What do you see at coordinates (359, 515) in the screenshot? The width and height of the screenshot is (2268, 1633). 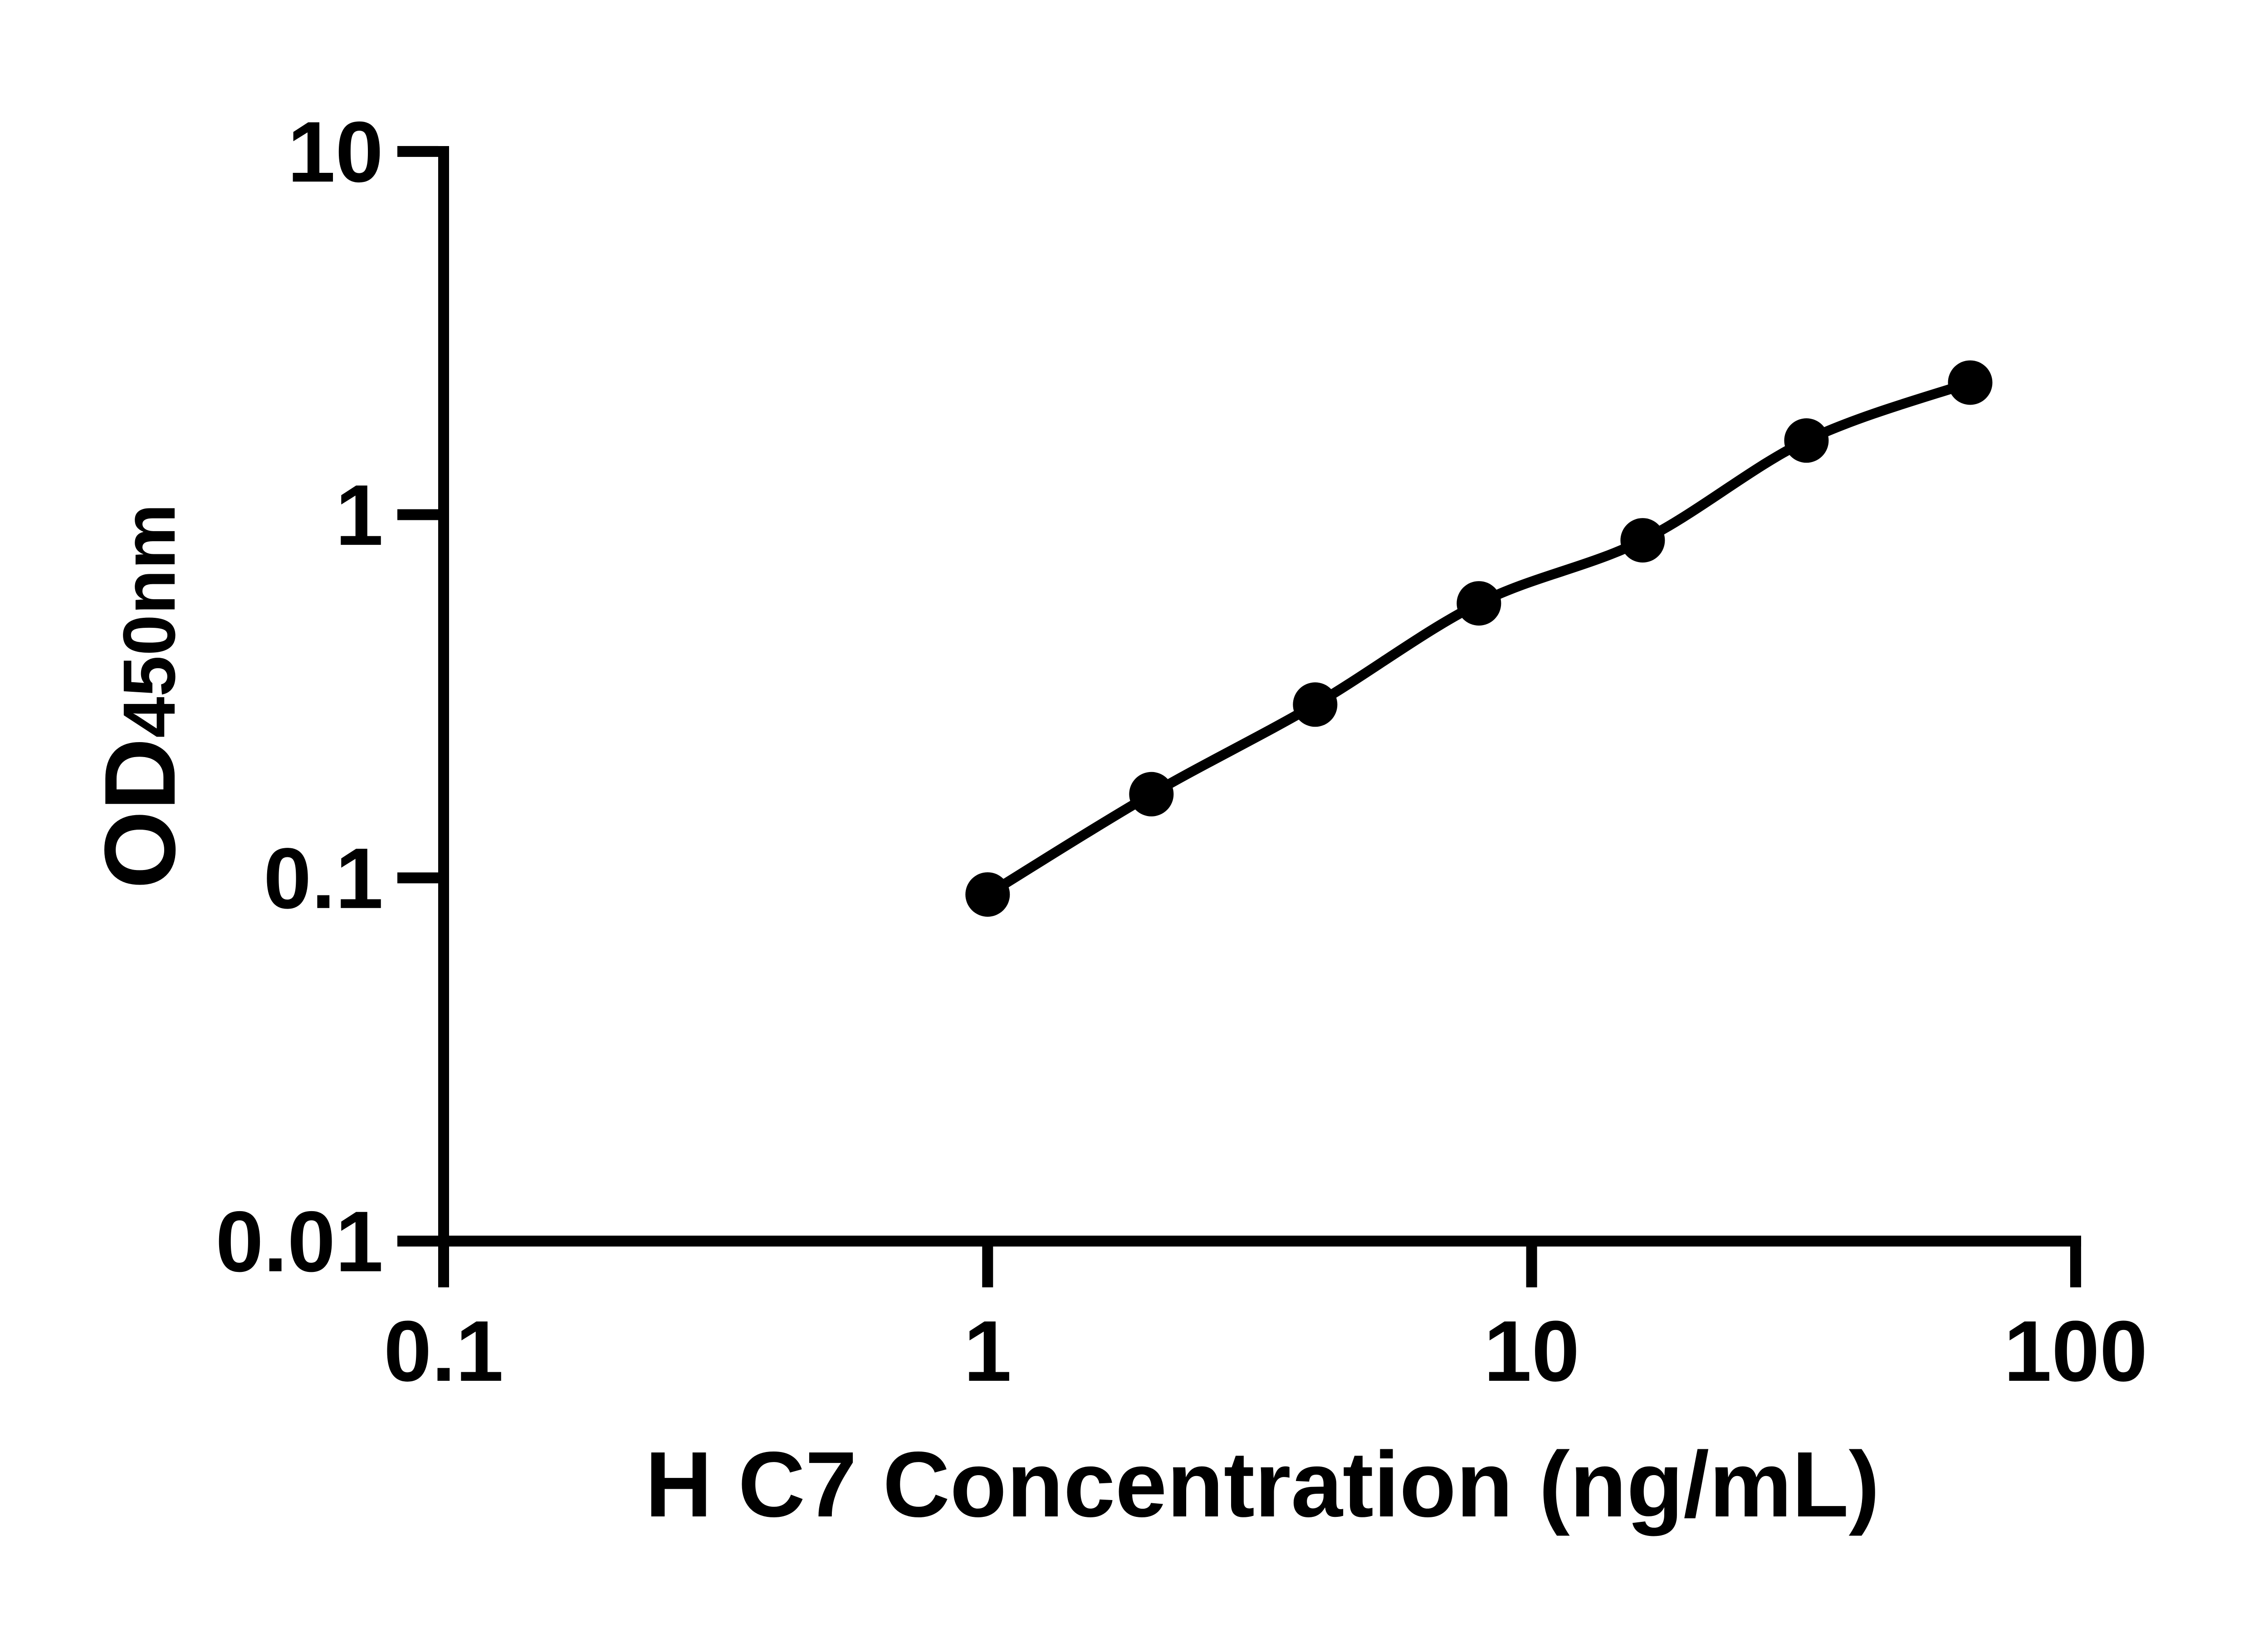 I see `y-tick-label: 1` at bounding box center [359, 515].